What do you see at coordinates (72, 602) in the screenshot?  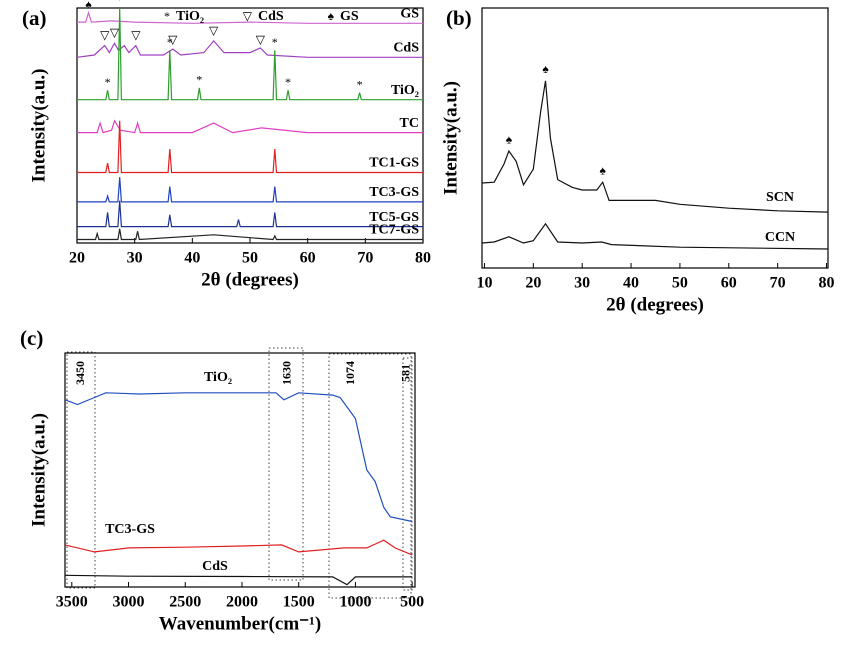 I see `x-tick-label: 3500` at bounding box center [72, 602].